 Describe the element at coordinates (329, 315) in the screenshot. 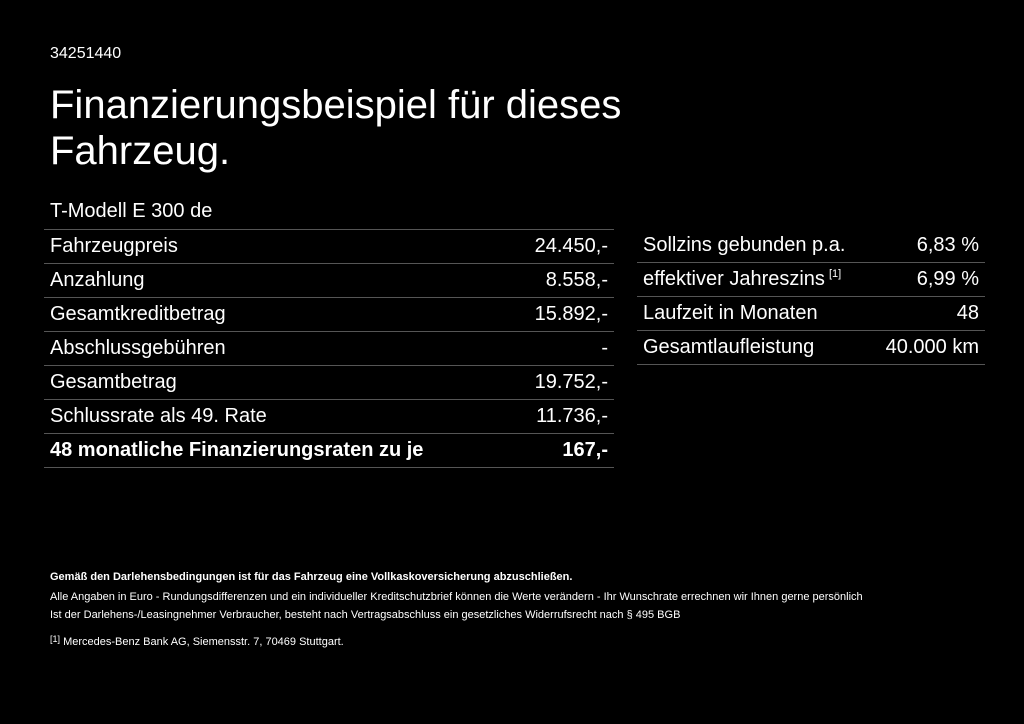

I see `table-row: Gesamtkreditbetrag 15.892,-` at that location.